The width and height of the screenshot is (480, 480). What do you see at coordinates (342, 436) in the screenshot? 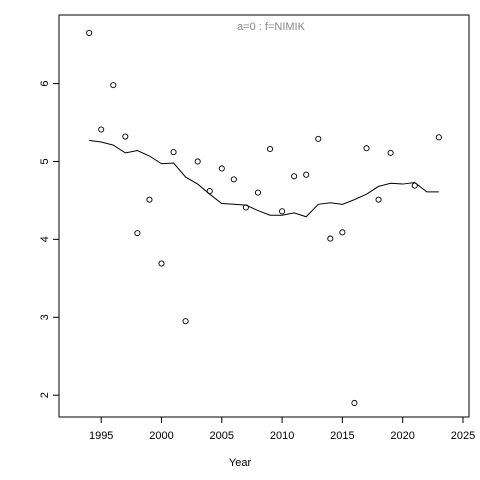
I see `x-tick-label: 2015` at bounding box center [342, 436].